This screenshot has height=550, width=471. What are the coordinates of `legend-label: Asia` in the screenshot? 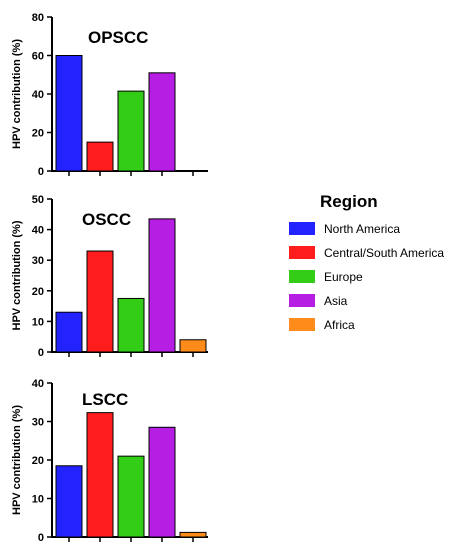 It's located at (336, 301).